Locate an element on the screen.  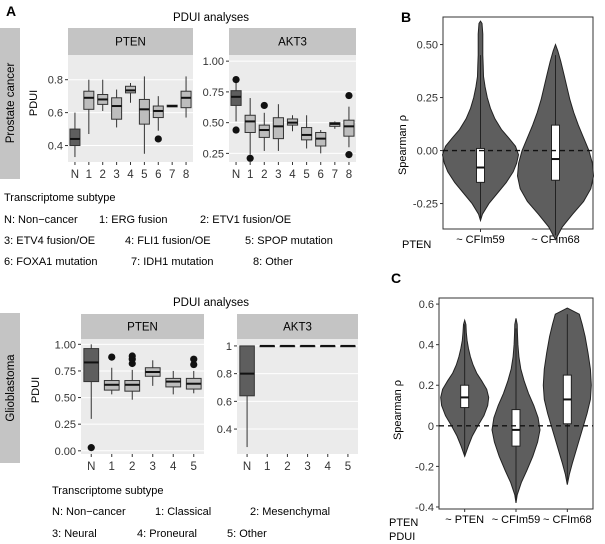
y-tick-label: 0.25 is located at coordinates (427, 99).